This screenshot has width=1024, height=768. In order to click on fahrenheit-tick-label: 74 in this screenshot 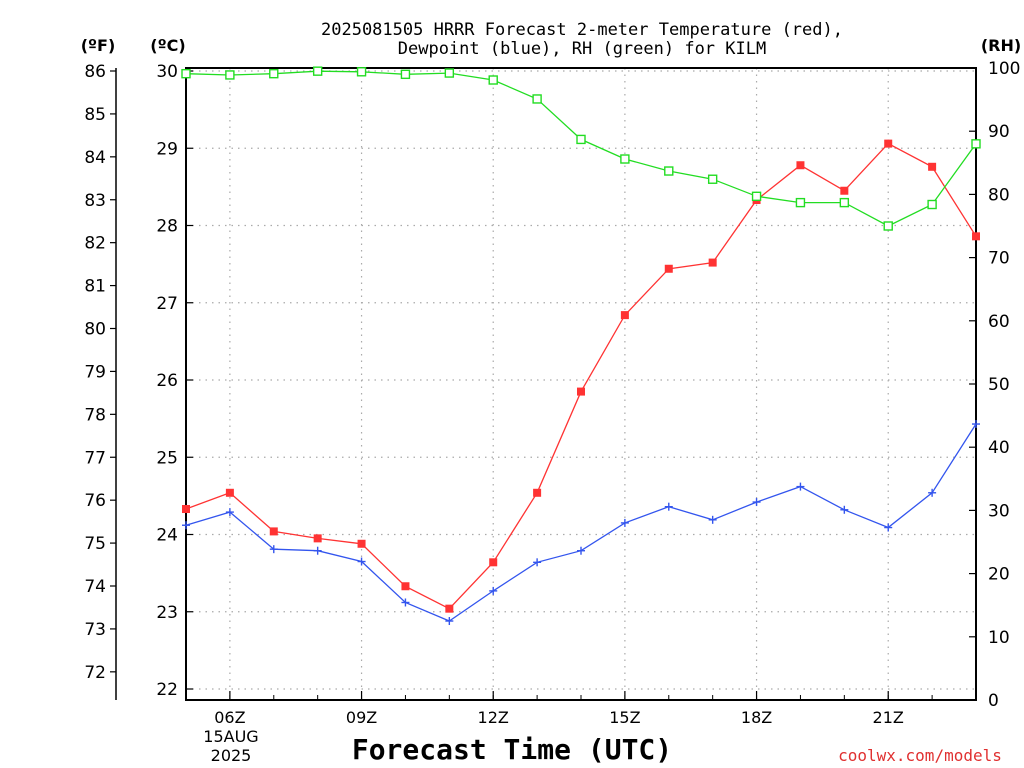, I will do `click(95, 587)`.